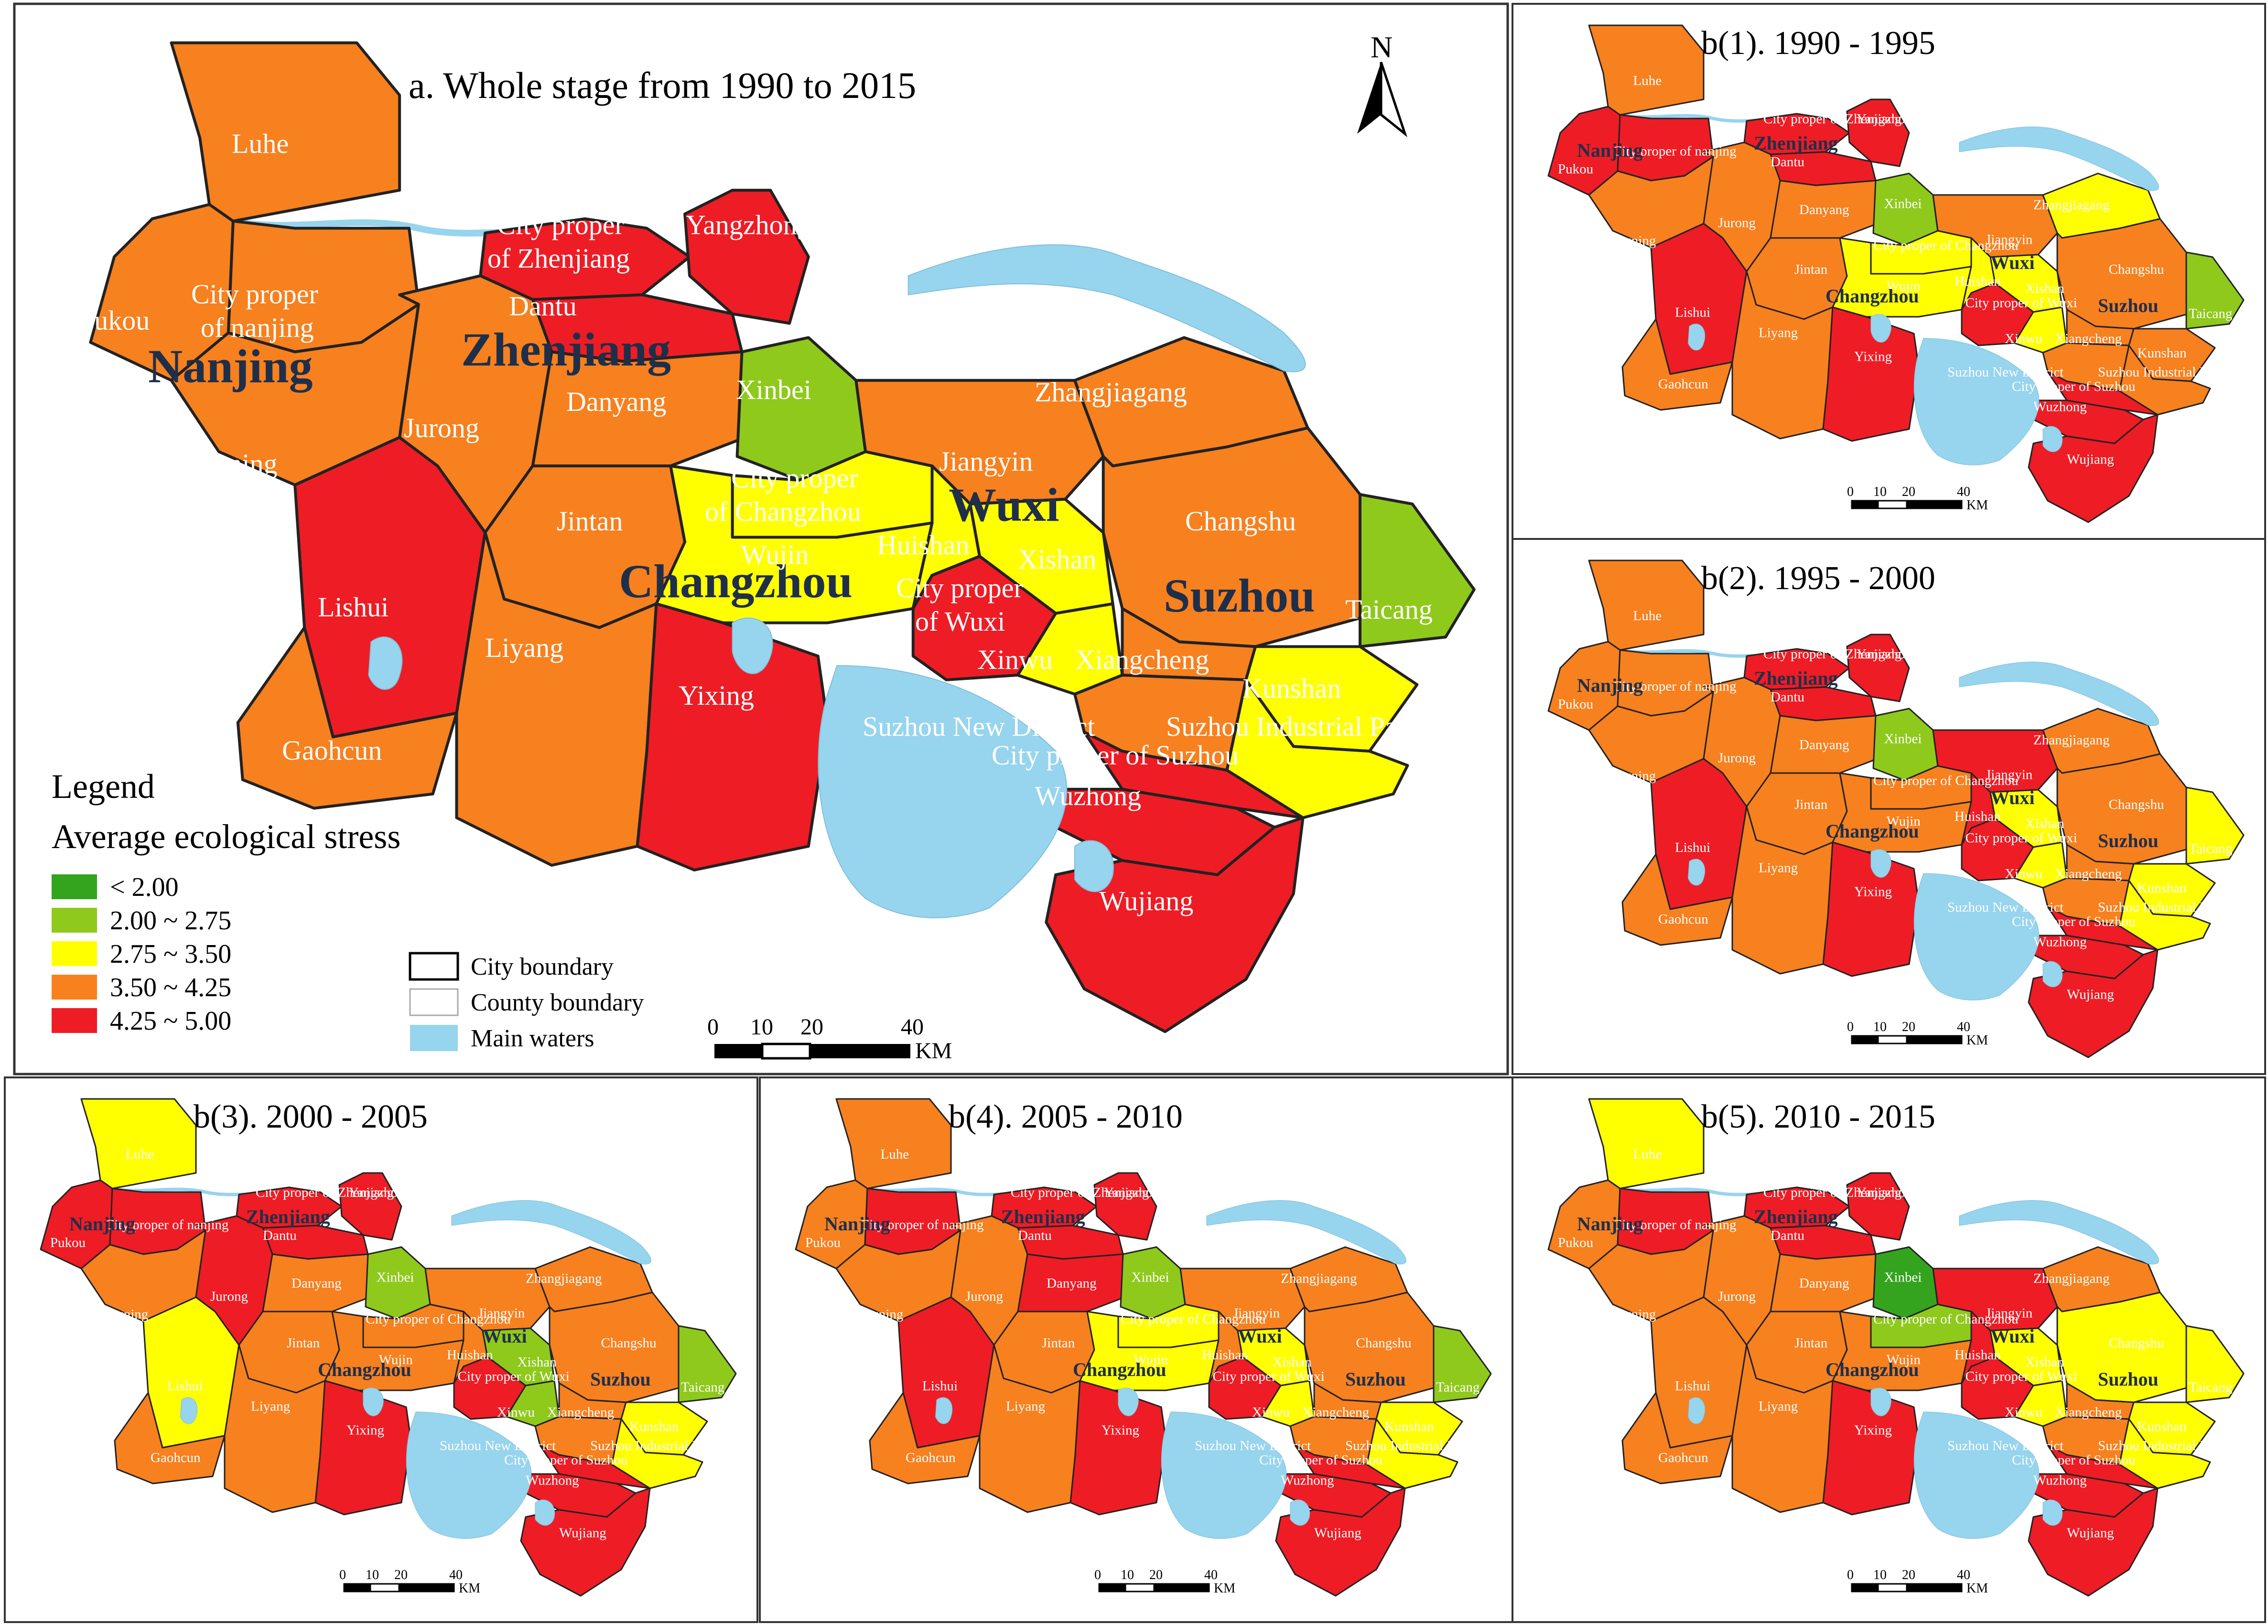 The height and width of the screenshot is (1624, 2268). Describe the element at coordinates (2060, 942) in the screenshot. I see `panel-b2-label-wuzhong: Wuzhong` at that location.